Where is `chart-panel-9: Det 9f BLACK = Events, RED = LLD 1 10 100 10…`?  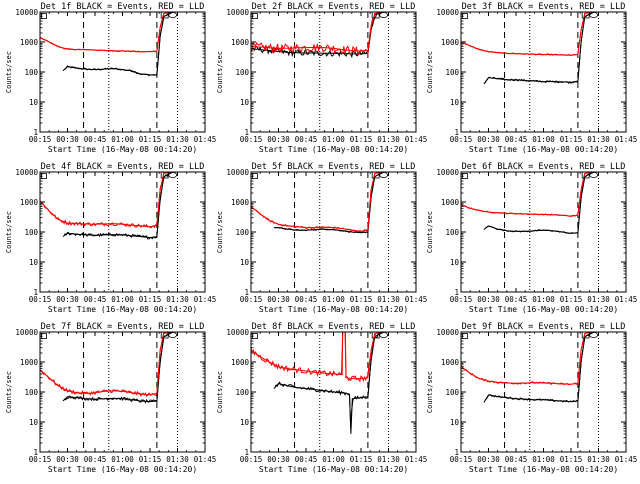 chart-panel-9: Det 9f BLACK = Events, RED = LLD 1 10 100 10… is located at coordinates (531, 398).